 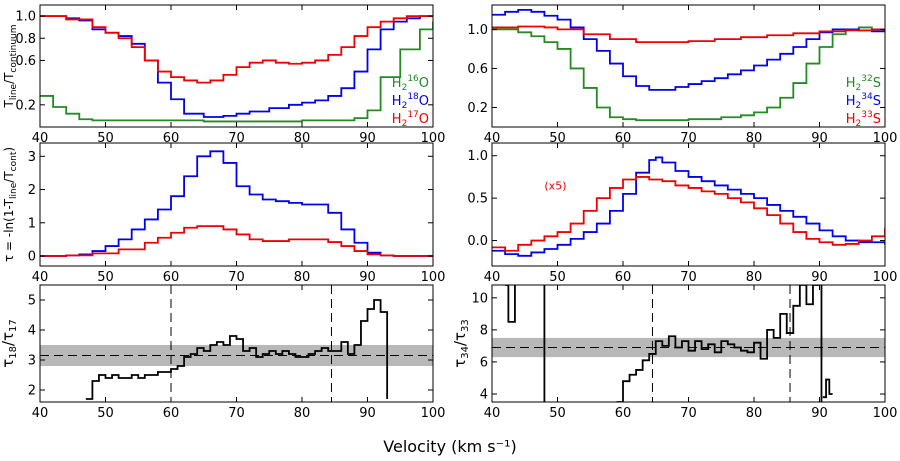 I want to click on y-tick-label: 0.8, so click(x=25, y=39).